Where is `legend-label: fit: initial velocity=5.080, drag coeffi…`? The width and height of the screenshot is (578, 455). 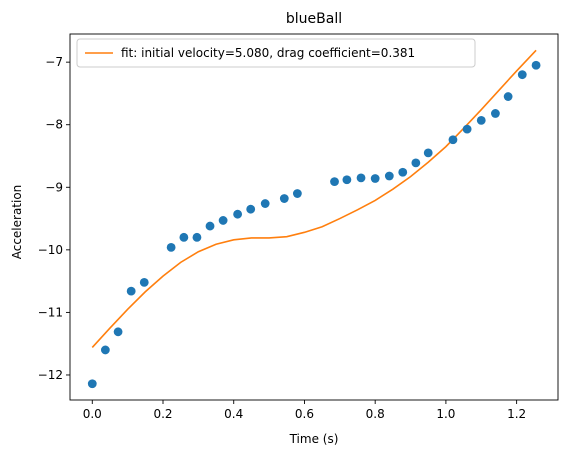
legend-label: fit: initial velocity=5.080, drag coeffi… is located at coordinates (268, 53).